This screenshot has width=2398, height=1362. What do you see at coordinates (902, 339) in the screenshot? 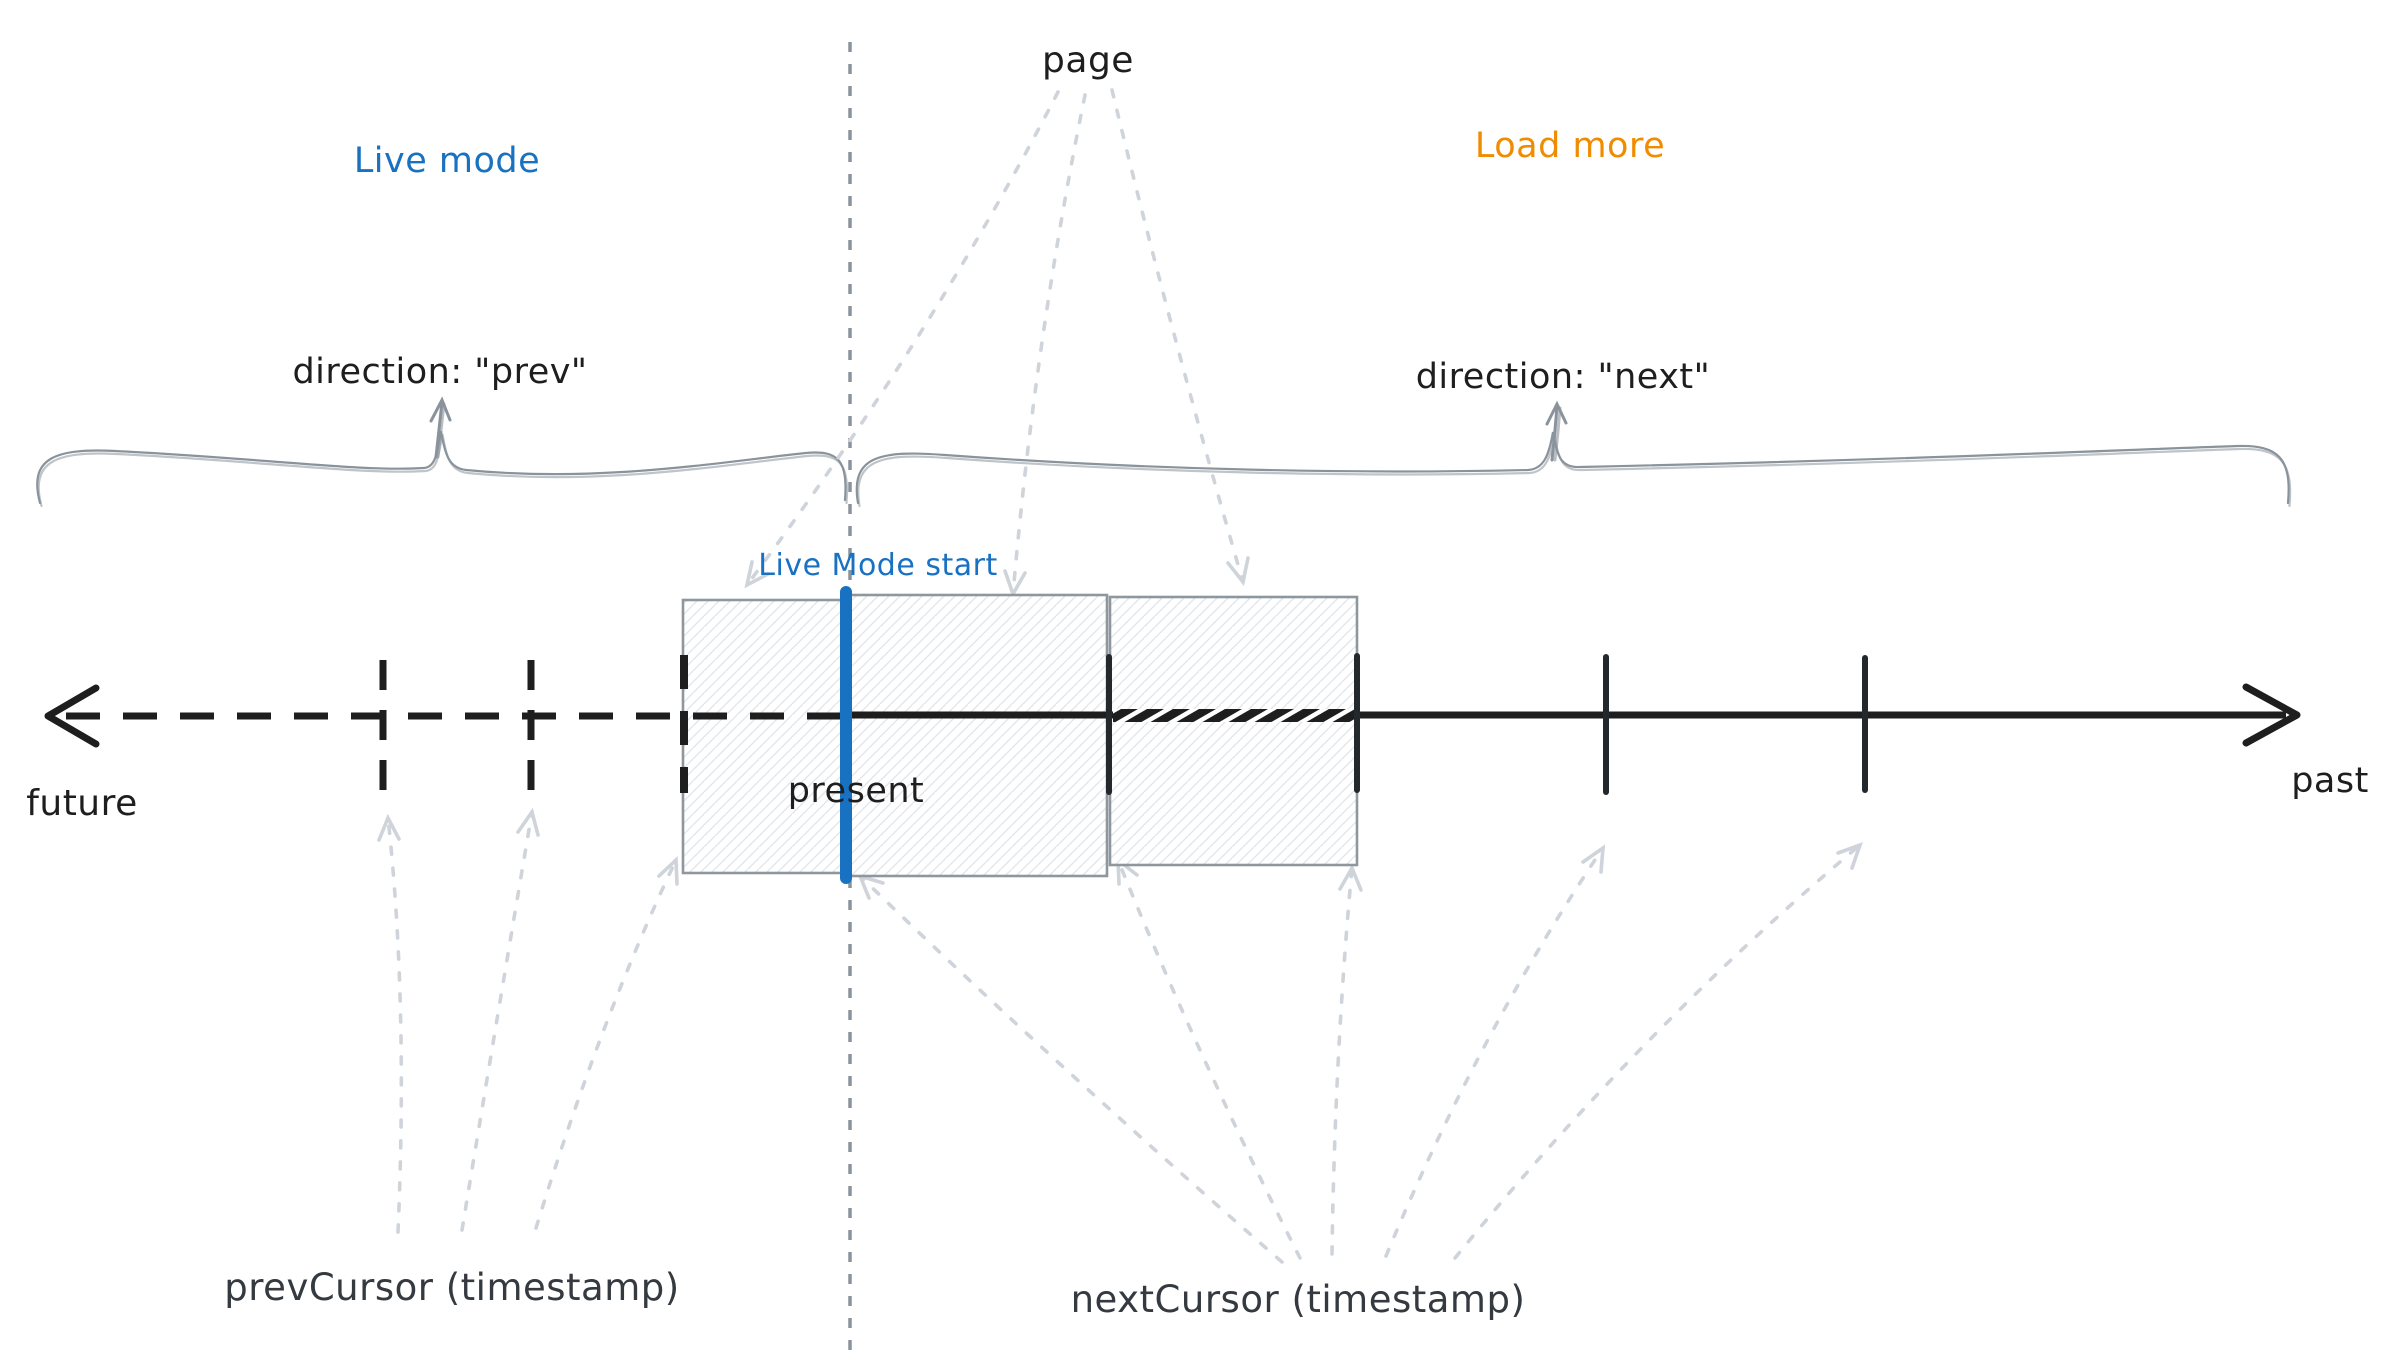
I see `page-to-box1-arrow` at bounding box center [902, 339].